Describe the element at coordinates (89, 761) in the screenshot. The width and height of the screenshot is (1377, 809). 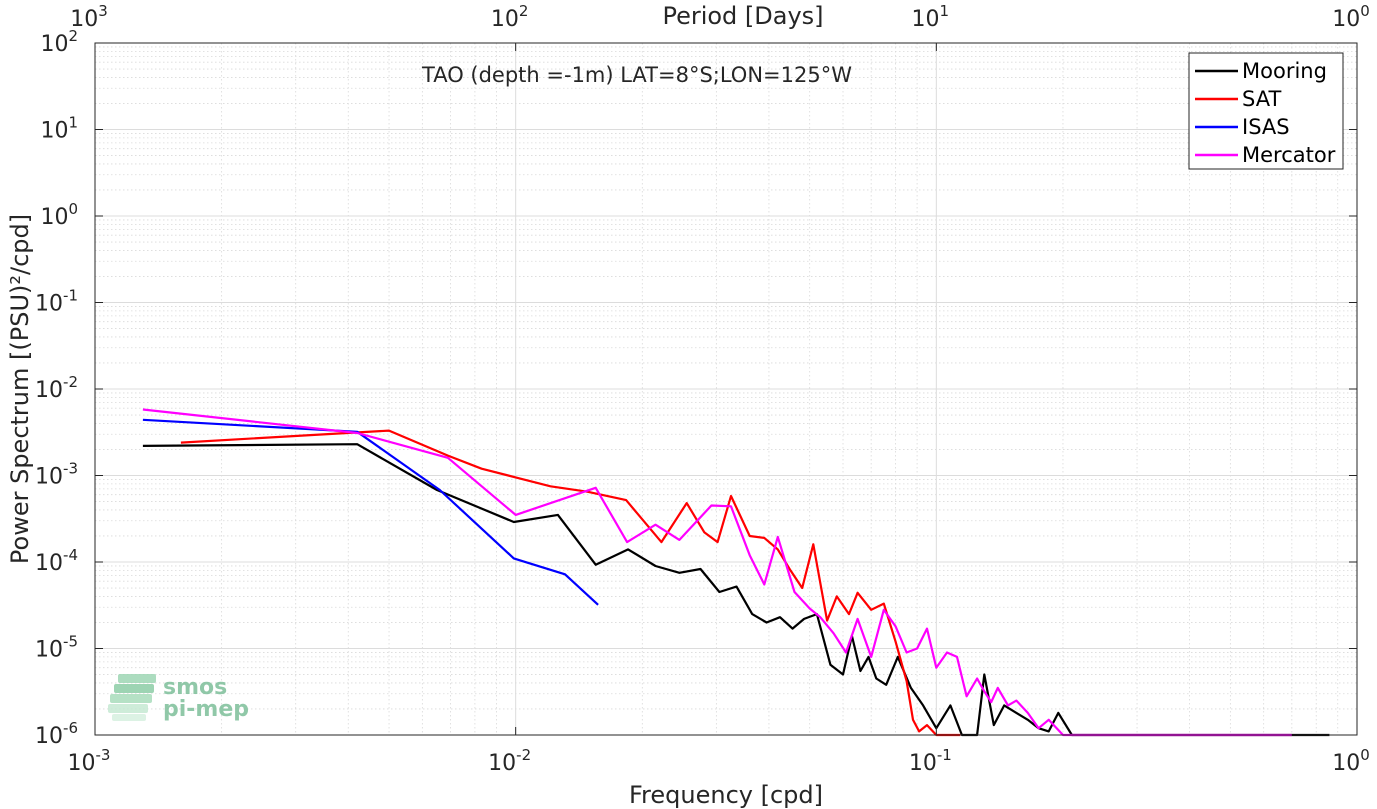
I see `x-tick-label: 10⁻³` at that location.